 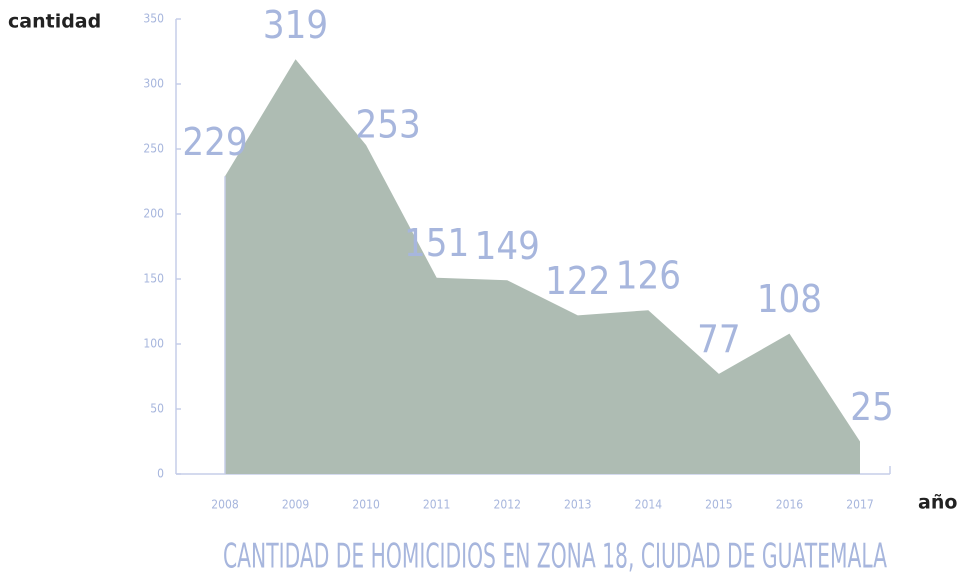 I want to click on y-tick-label: 300, so click(x=153, y=84).